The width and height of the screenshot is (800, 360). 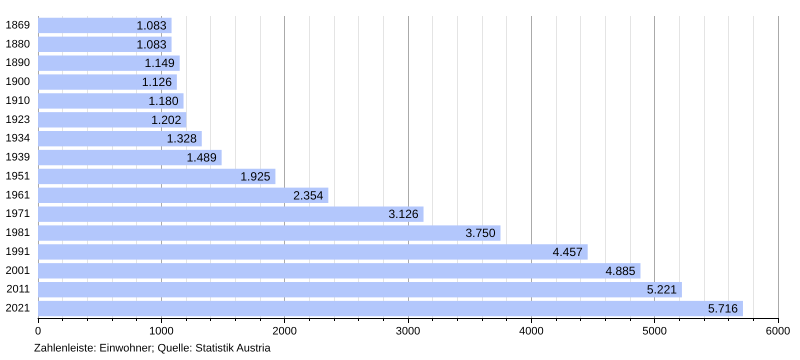 What do you see at coordinates (662, 289) in the screenshot?
I see `data-label: 5.221` at bounding box center [662, 289].